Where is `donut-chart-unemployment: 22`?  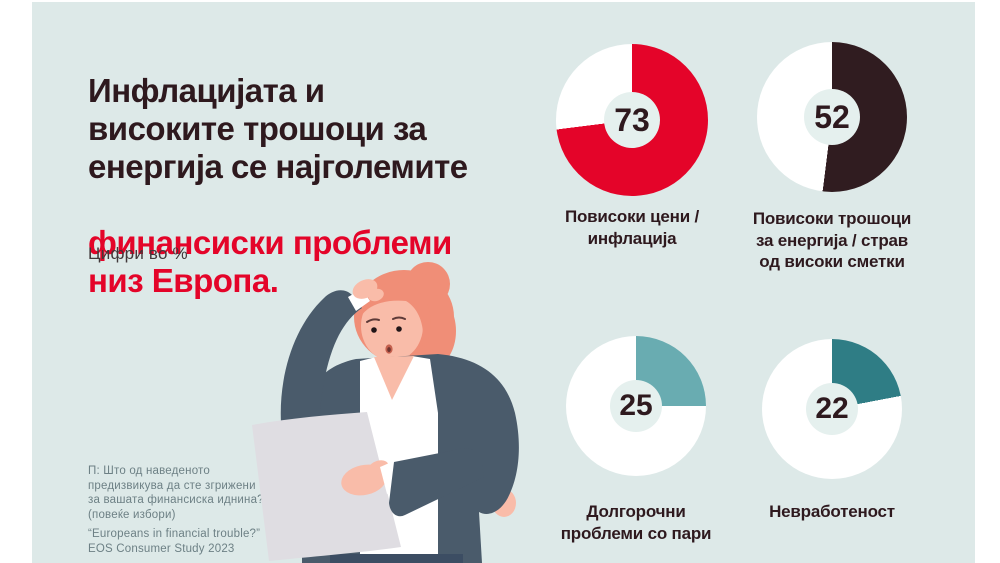 donut-chart-unemployment: 22 is located at coordinates (832, 409).